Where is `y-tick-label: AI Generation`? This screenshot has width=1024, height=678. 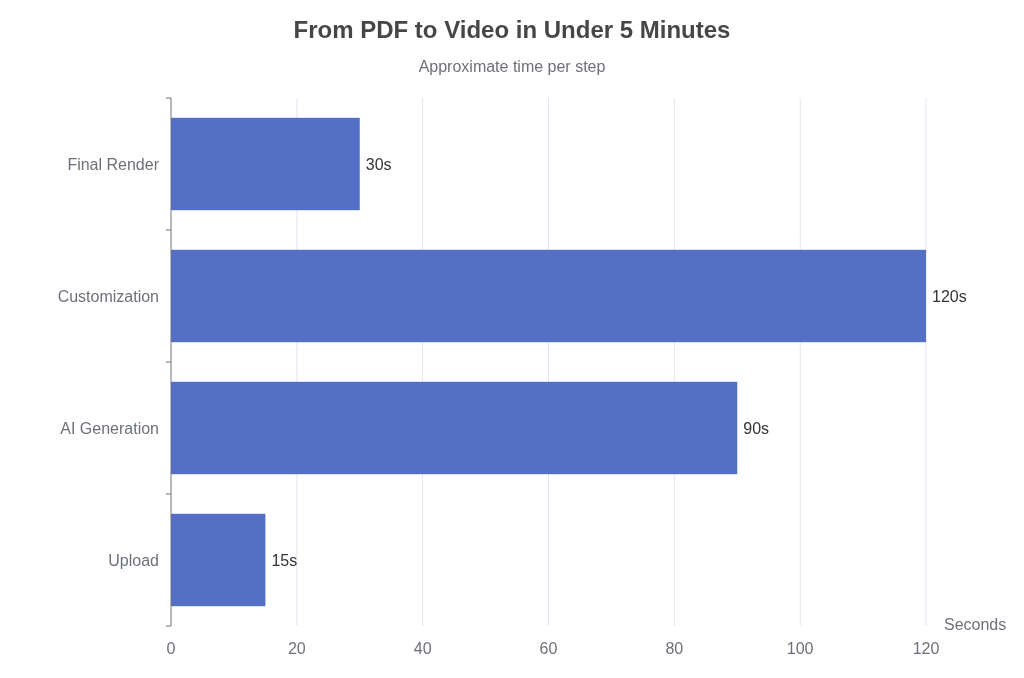
y-tick-label: AI Generation is located at coordinates (109, 428).